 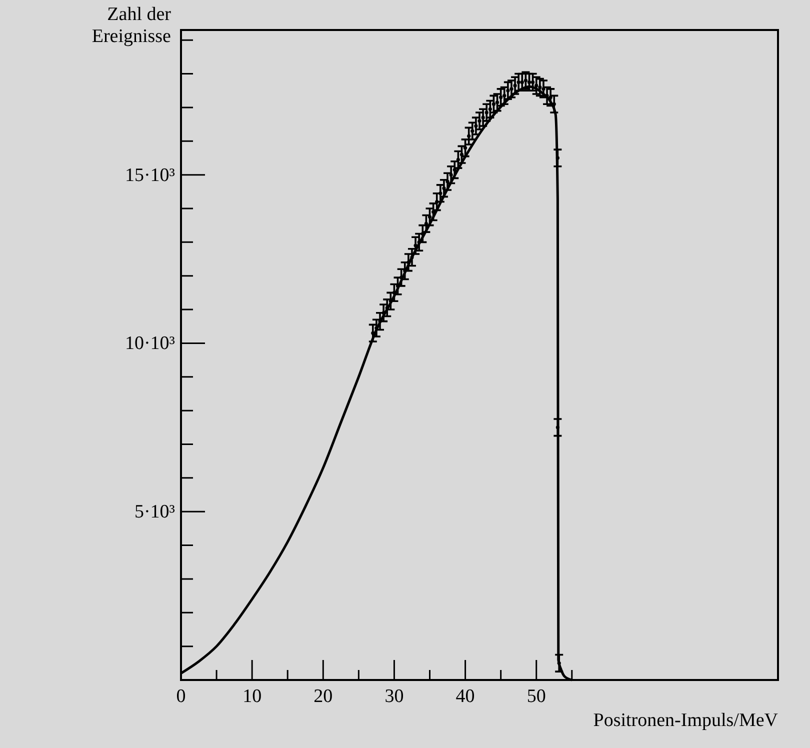 I want to click on x-tick-label: 0, so click(x=181, y=696).